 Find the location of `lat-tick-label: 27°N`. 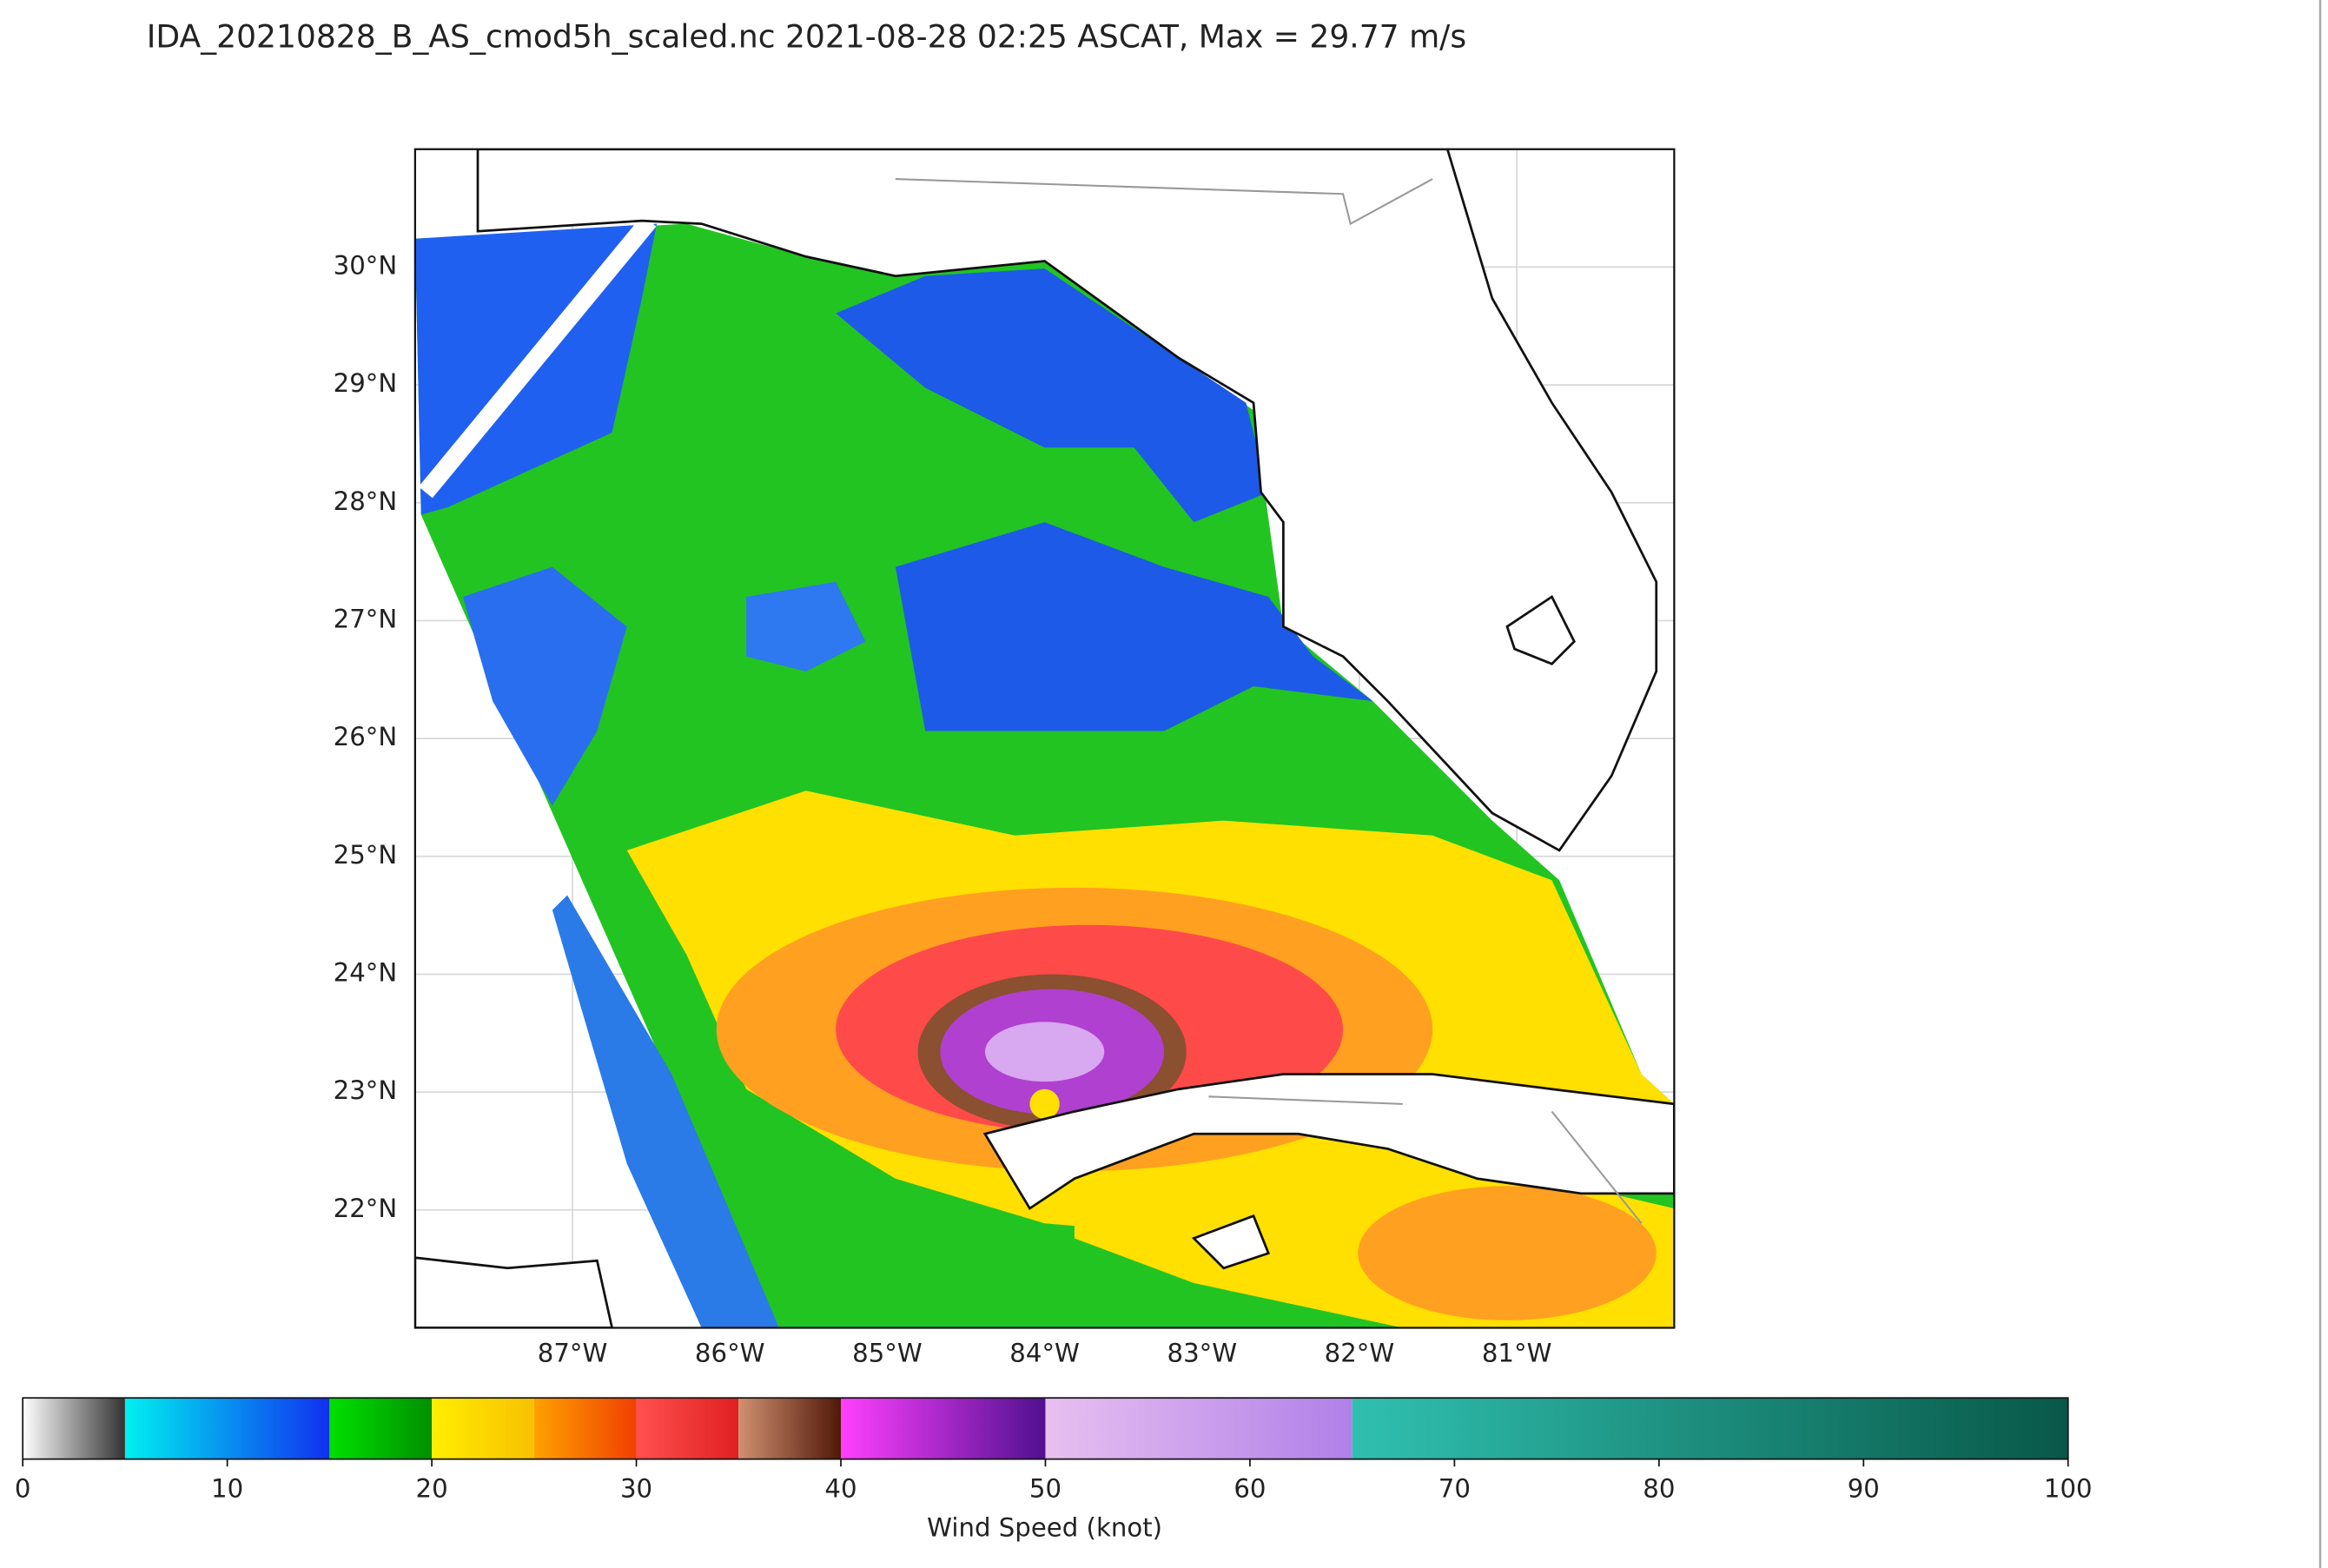

lat-tick-label: 27°N is located at coordinates (366, 618).